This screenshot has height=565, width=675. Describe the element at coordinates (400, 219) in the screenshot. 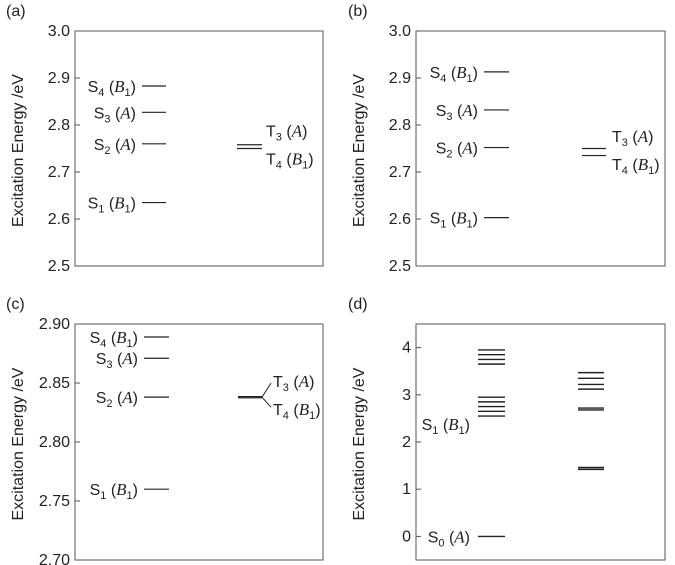

I see `panel-b-tick-label: 2.6` at that location.